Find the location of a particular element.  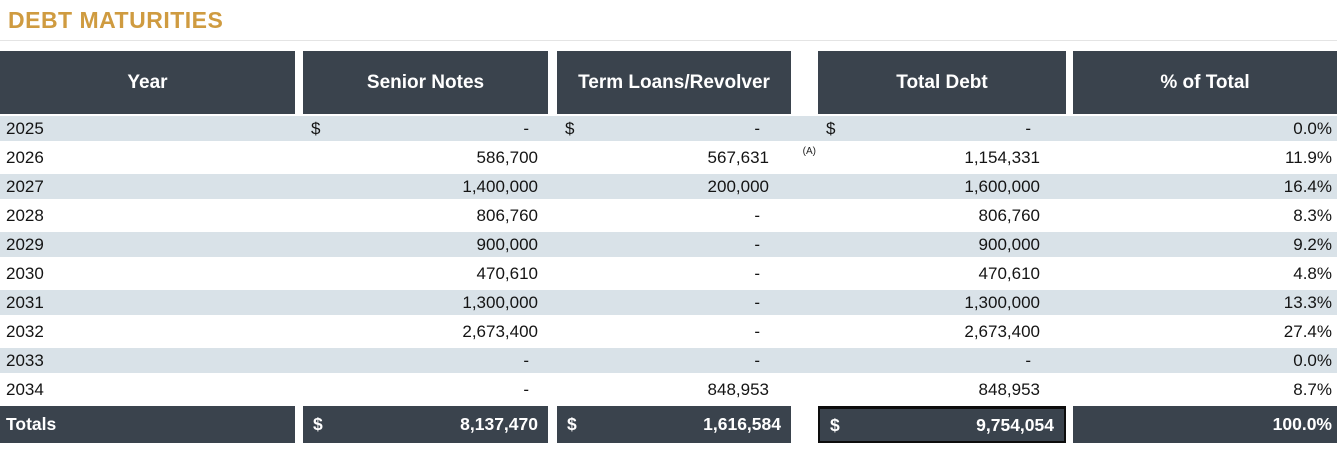

cell-value: 1,400,000 is located at coordinates (500, 186).